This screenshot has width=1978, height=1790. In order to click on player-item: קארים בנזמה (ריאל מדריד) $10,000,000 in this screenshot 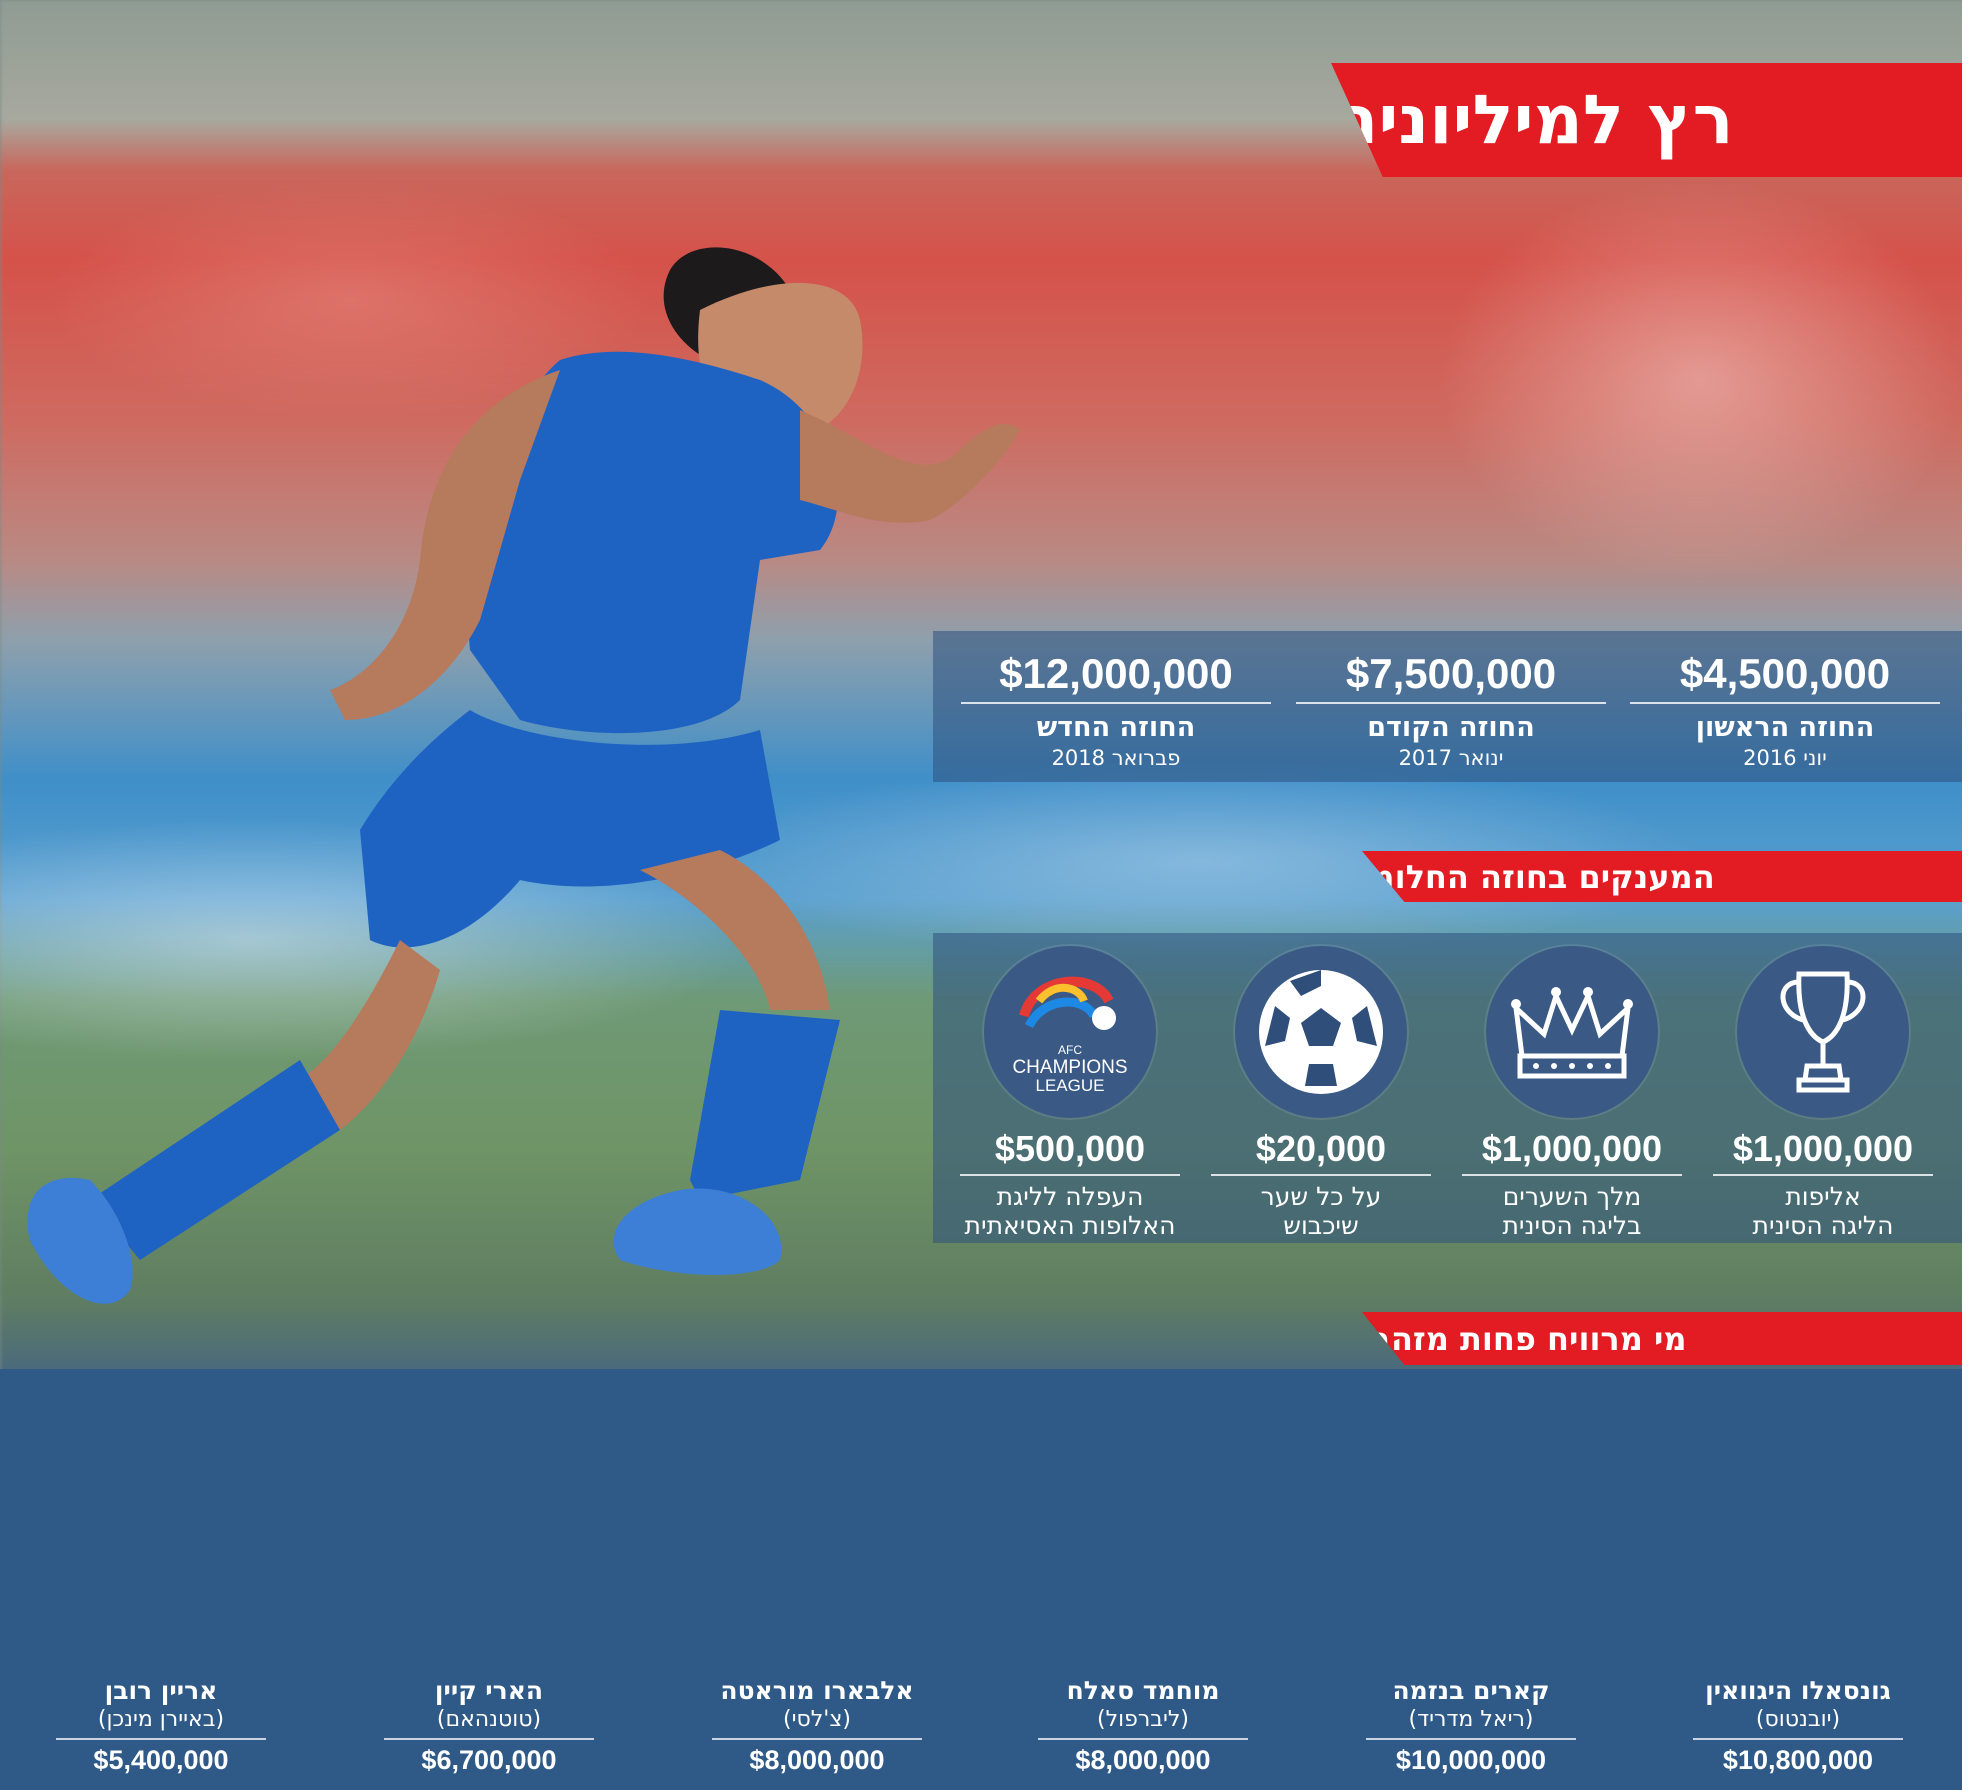, I will do `click(1471, 1727)`.